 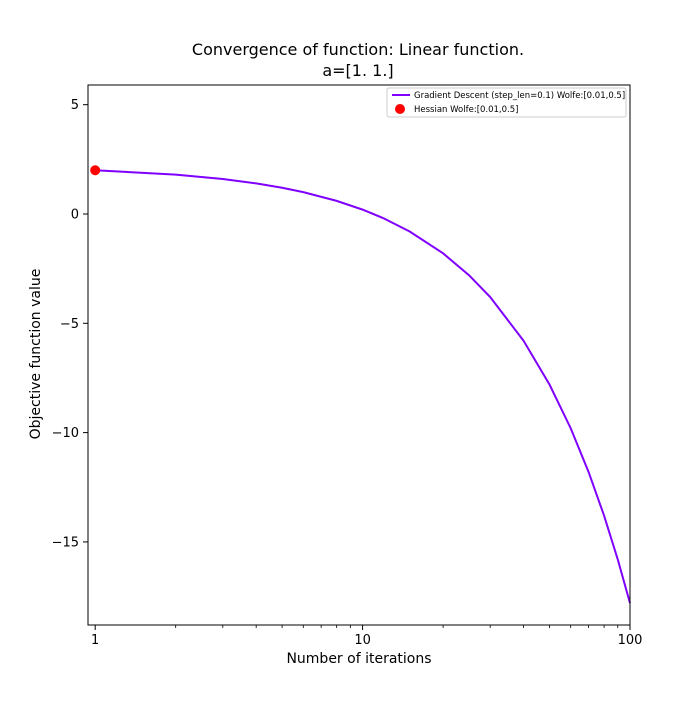 I want to click on x-tick-label: 10, so click(x=362, y=640).